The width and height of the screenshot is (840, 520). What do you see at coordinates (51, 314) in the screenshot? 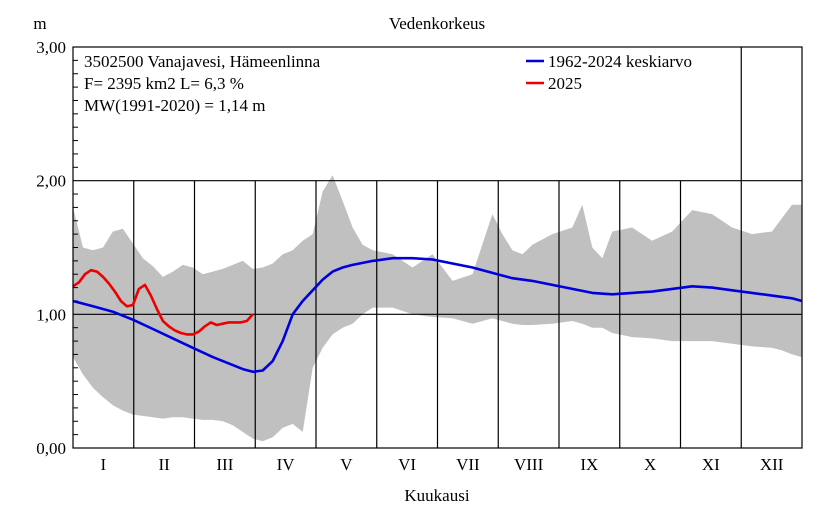
I see `y-tick-label: 1,00` at bounding box center [51, 314].